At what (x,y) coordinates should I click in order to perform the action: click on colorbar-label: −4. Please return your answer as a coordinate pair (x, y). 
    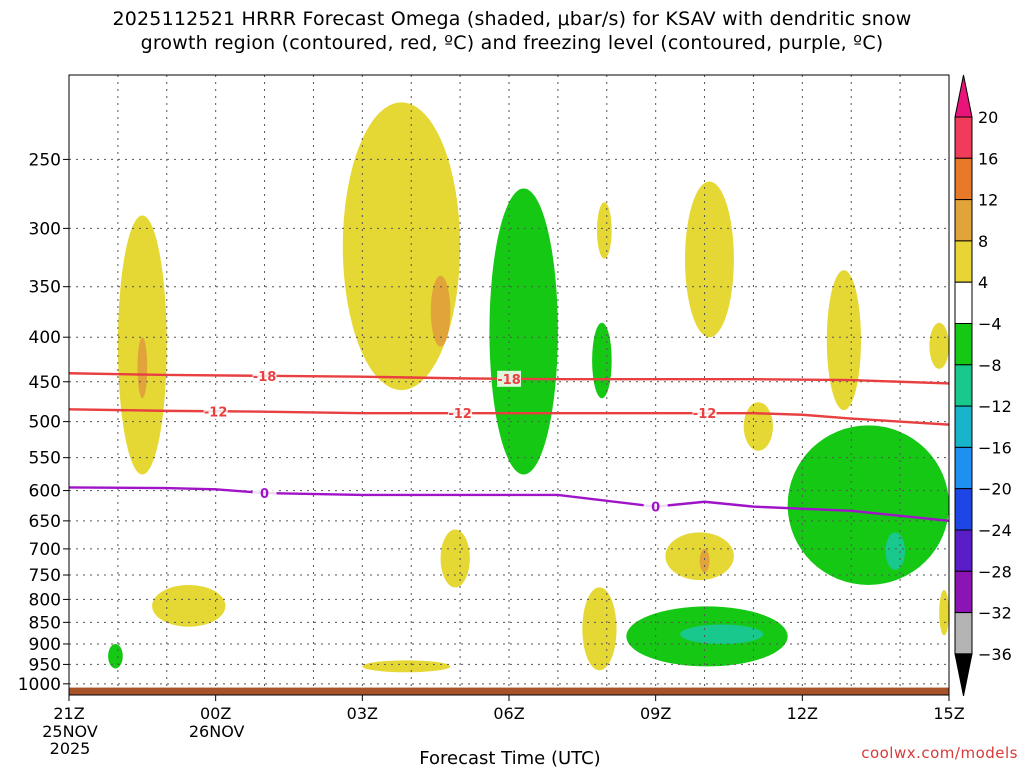
    Looking at the image, I should click on (990, 324).